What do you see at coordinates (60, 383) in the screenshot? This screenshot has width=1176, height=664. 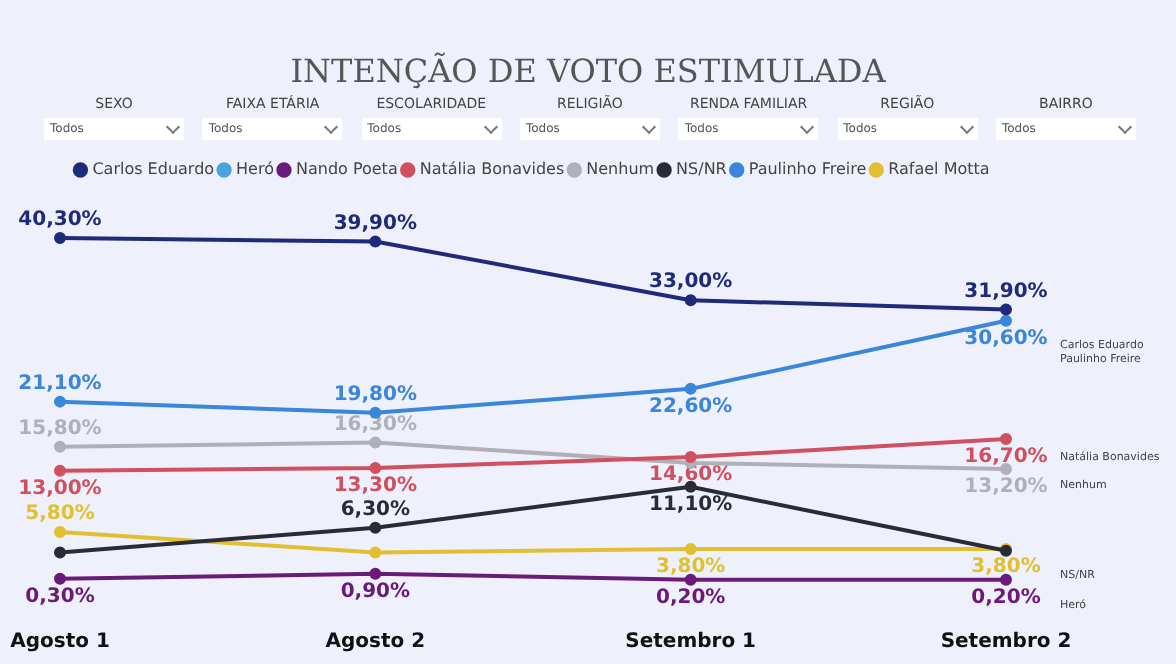 I see `data-label: 21,10%` at bounding box center [60, 383].